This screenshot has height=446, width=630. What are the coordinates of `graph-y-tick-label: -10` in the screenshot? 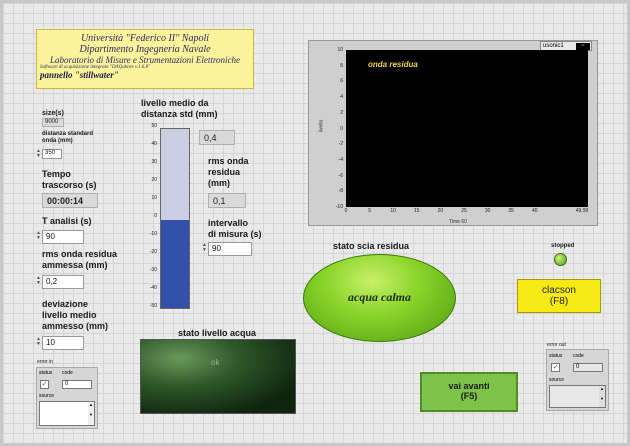 It's located at (339, 207).